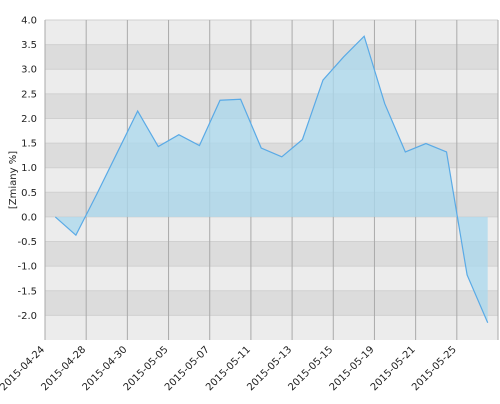 Image resolution: width=500 pixels, height=404 pixels. Describe the element at coordinates (29, 119) in the screenshot. I see `y-tick-label: 2.0` at that location.